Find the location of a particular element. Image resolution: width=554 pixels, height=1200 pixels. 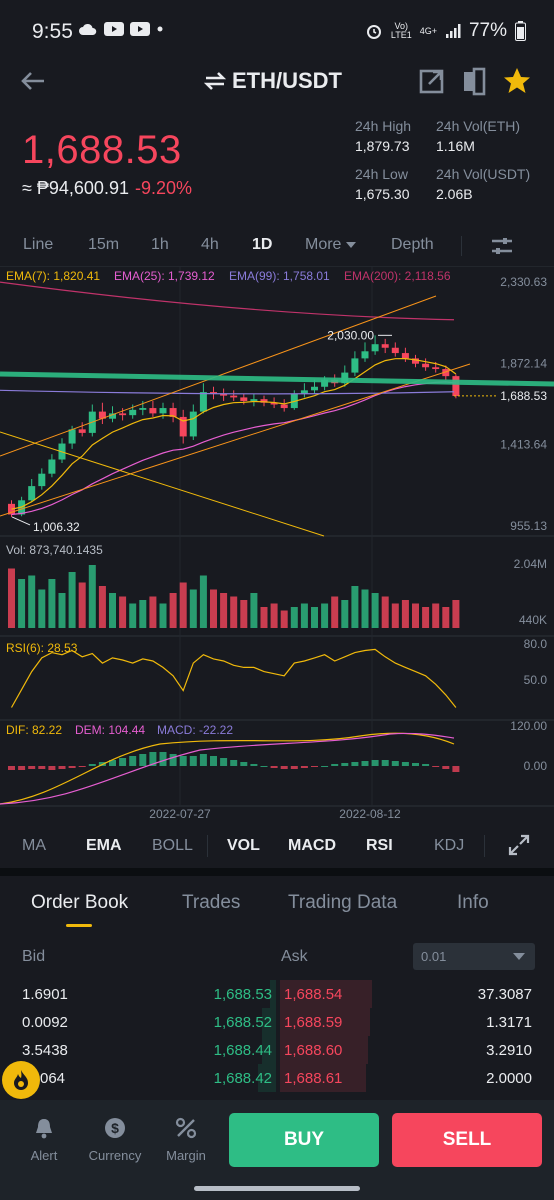

fullscreen-icon is located at coordinates (519, 845).